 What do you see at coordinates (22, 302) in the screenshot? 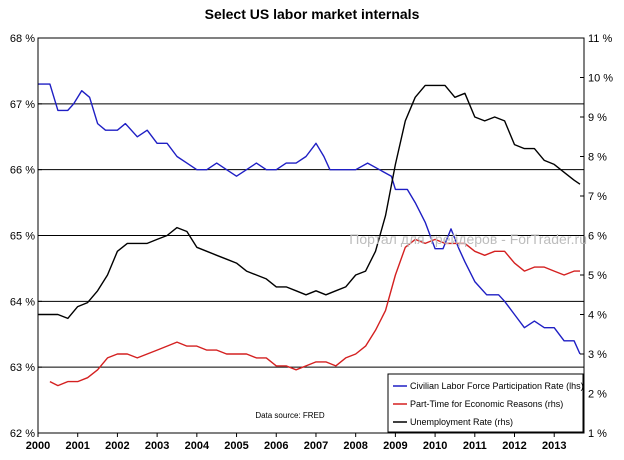
I see `left-tick-label: 64 %` at bounding box center [22, 302].